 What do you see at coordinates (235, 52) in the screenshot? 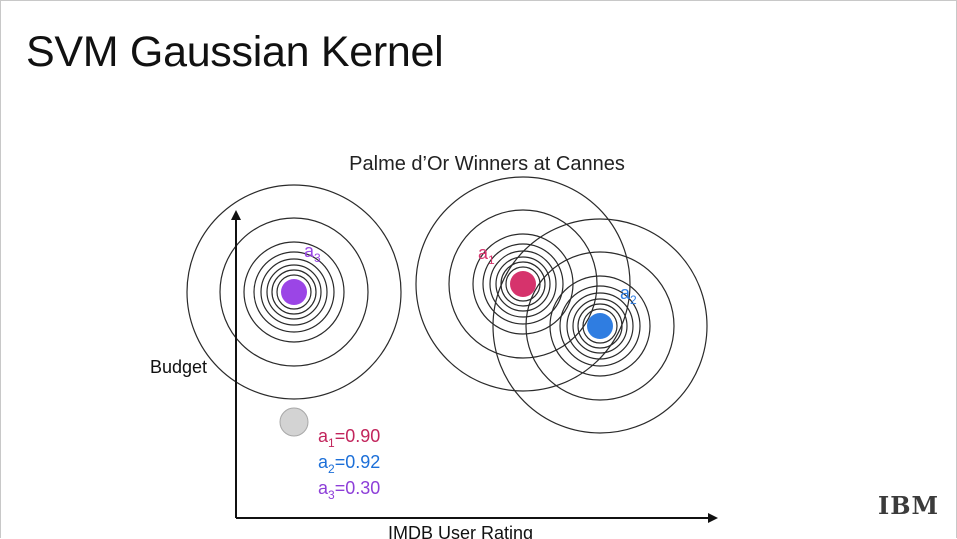
I see `slide-title: SVM Gaussian Kernel` at bounding box center [235, 52].